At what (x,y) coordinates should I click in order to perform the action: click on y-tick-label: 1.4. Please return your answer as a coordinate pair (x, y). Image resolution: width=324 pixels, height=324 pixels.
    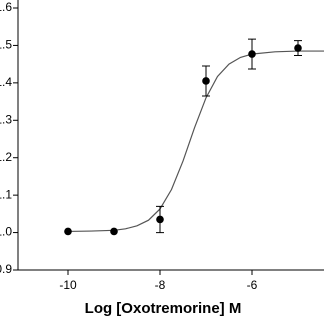
    Looking at the image, I should click on (6, 82).